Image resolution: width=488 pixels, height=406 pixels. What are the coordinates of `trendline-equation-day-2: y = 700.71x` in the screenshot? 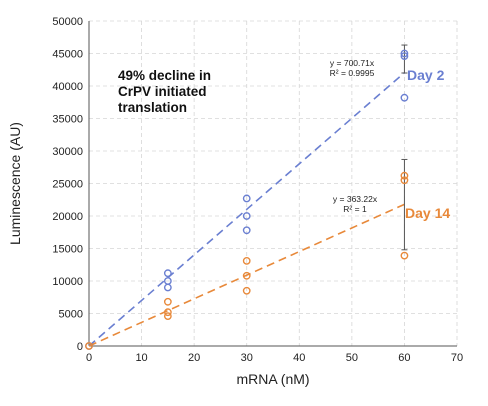 It's located at (352, 63).